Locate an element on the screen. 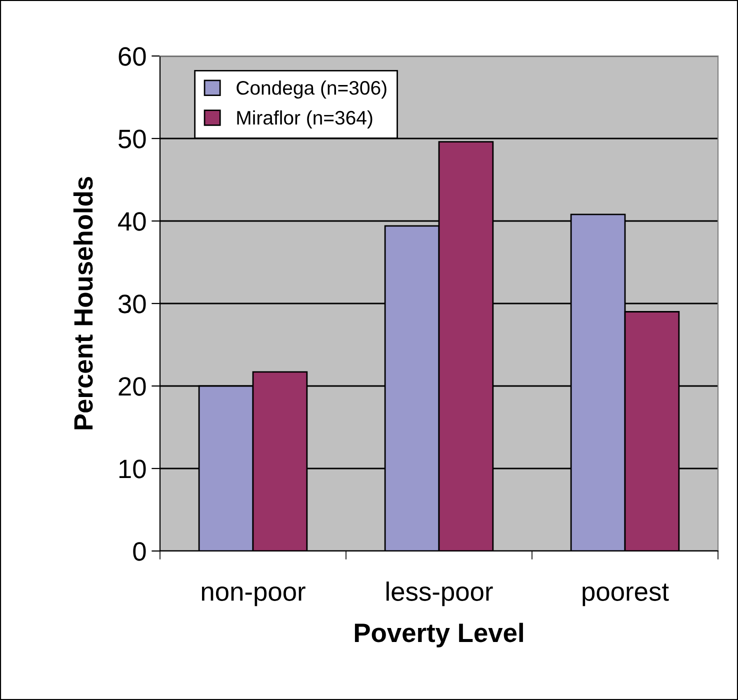  x-tick-label: non-poor is located at coordinates (254, 596).